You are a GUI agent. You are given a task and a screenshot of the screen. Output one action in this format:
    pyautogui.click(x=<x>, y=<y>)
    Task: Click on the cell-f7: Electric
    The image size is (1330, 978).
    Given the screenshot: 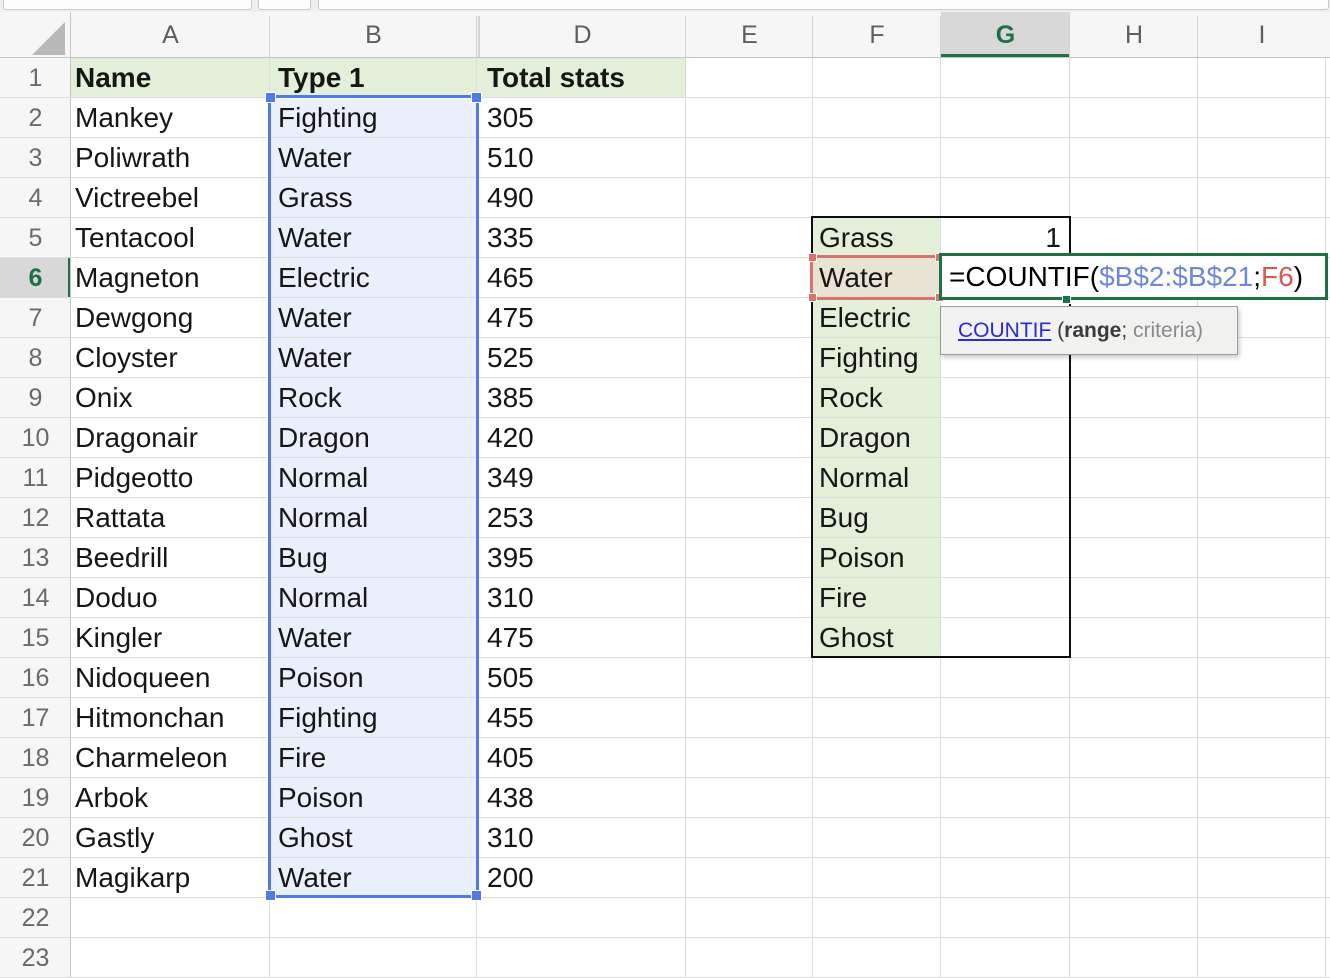 What is the action you would take?
    pyautogui.click(x=865, y=317)
    